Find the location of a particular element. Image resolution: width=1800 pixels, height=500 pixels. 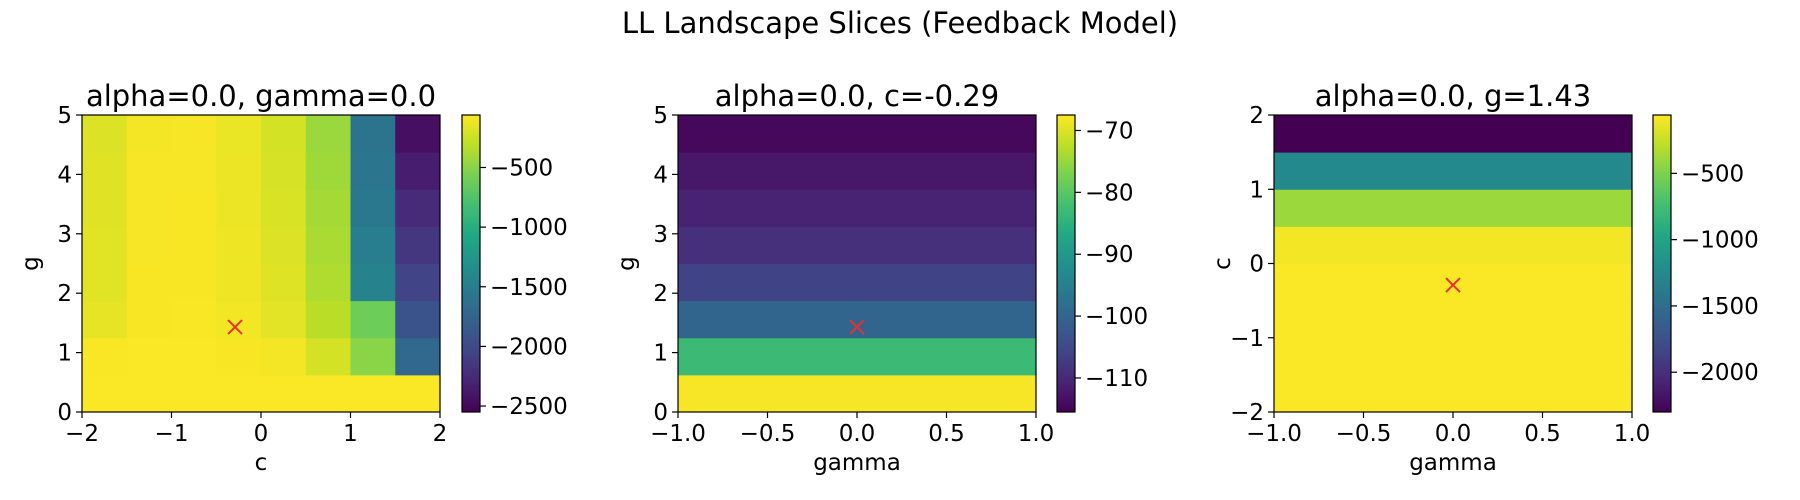

figure-suptitle: LL Landscape Slices (Feedback Model) is located at coordinates (900, 23).